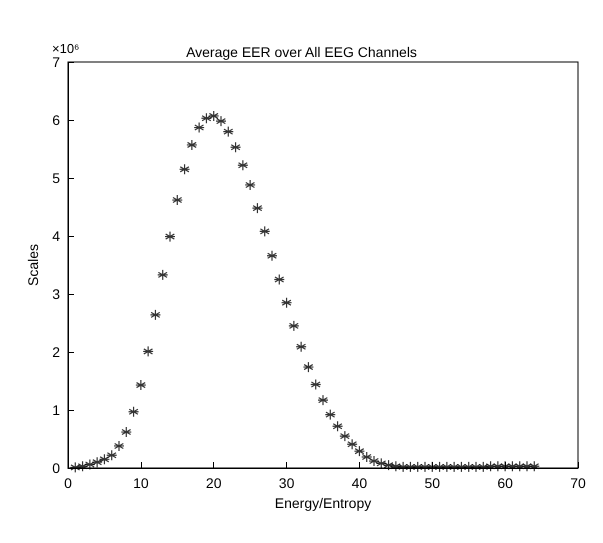  Describe the element at coordinates (323, 503) in the screenshot. I see `x-axis-title: Energy/Entropy` at that location.